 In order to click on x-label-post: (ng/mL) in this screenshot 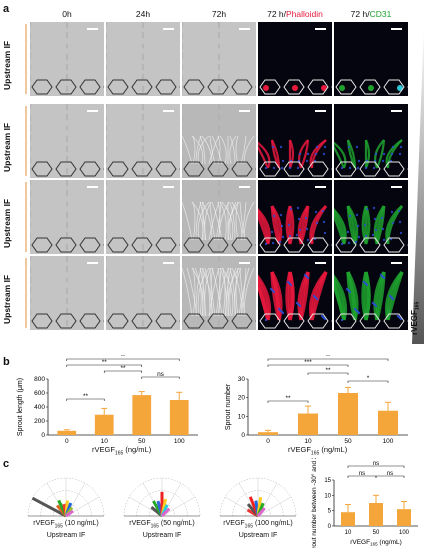, I will do `click(333, 449)`.